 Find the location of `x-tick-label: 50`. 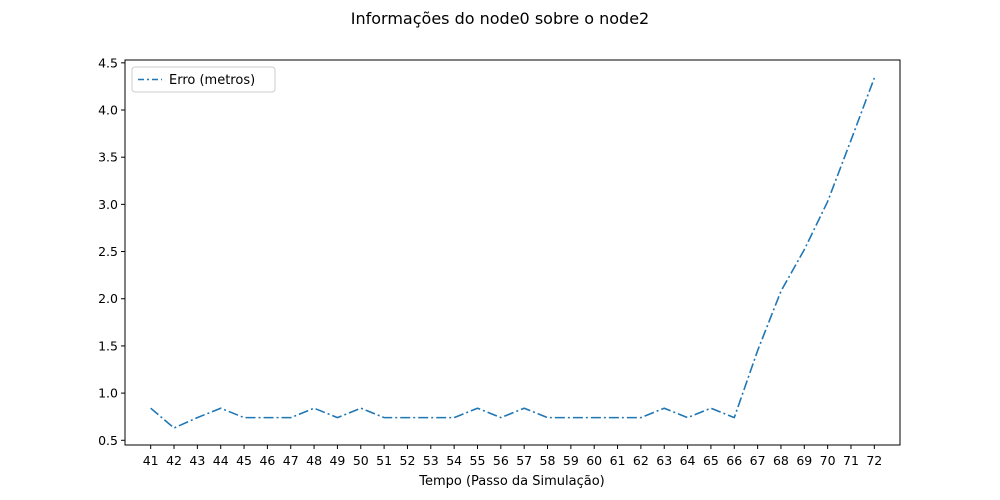

x-tick-label: 50 is located at coordinates (361, 460).